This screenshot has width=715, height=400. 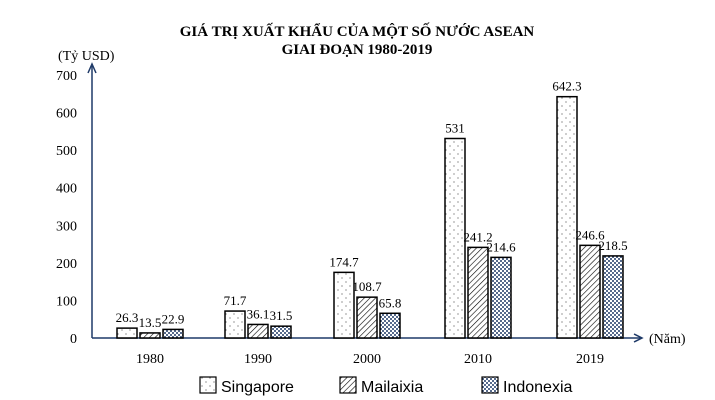 What do you see at coordinates (281, 332) in the screenshot?
I see `bar-indonexia-1990` at bounding box center [281, 332].